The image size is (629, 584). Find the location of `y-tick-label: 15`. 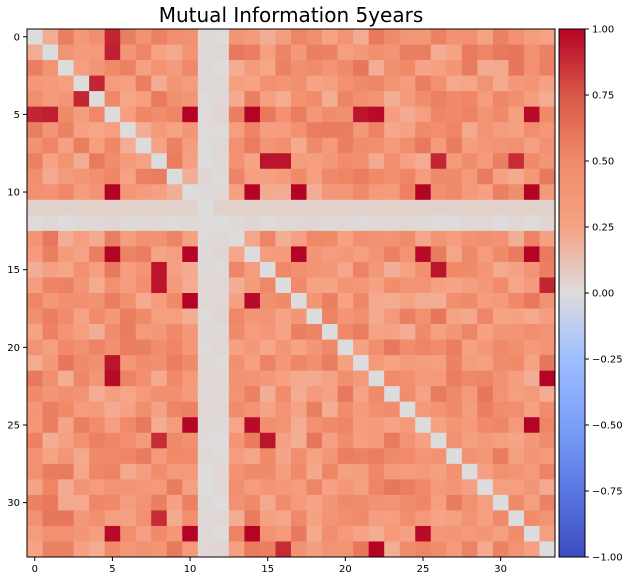

y-tick-label: 15 is located at coordinates (13, 270).